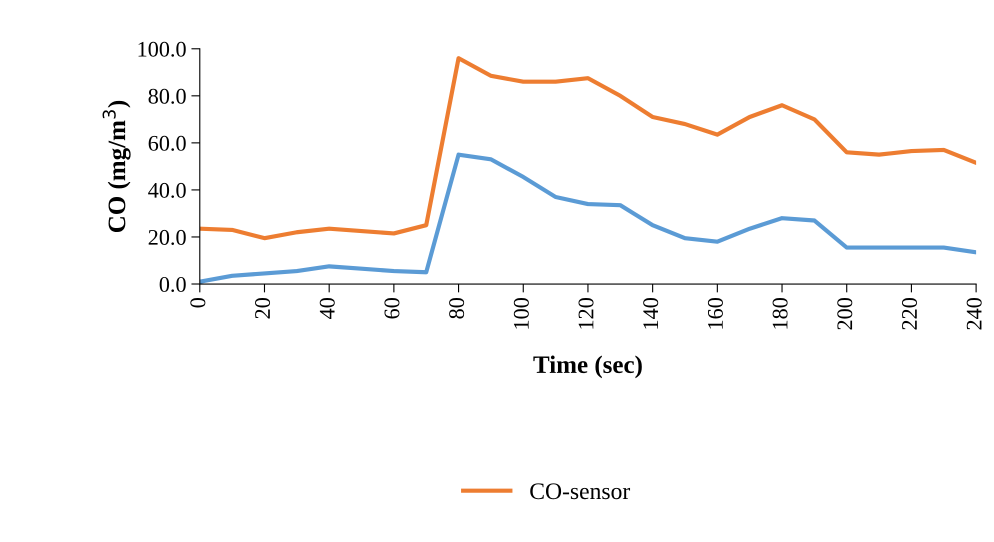 The height and width of the screenshot is (542, 994). Describe the element at coordinates (167, 237) in the screenshot. I see `y-tick-label: 20.0` at that location.